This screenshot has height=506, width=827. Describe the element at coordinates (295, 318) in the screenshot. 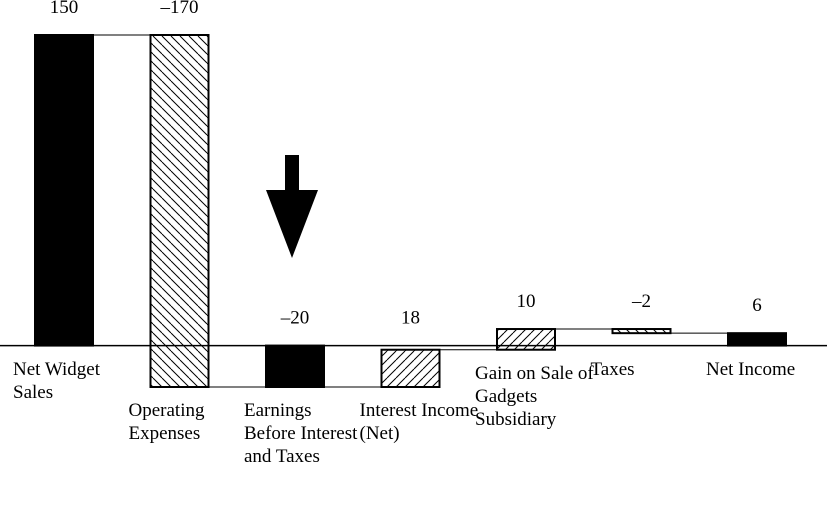

I see `value-label: –20` at that location.